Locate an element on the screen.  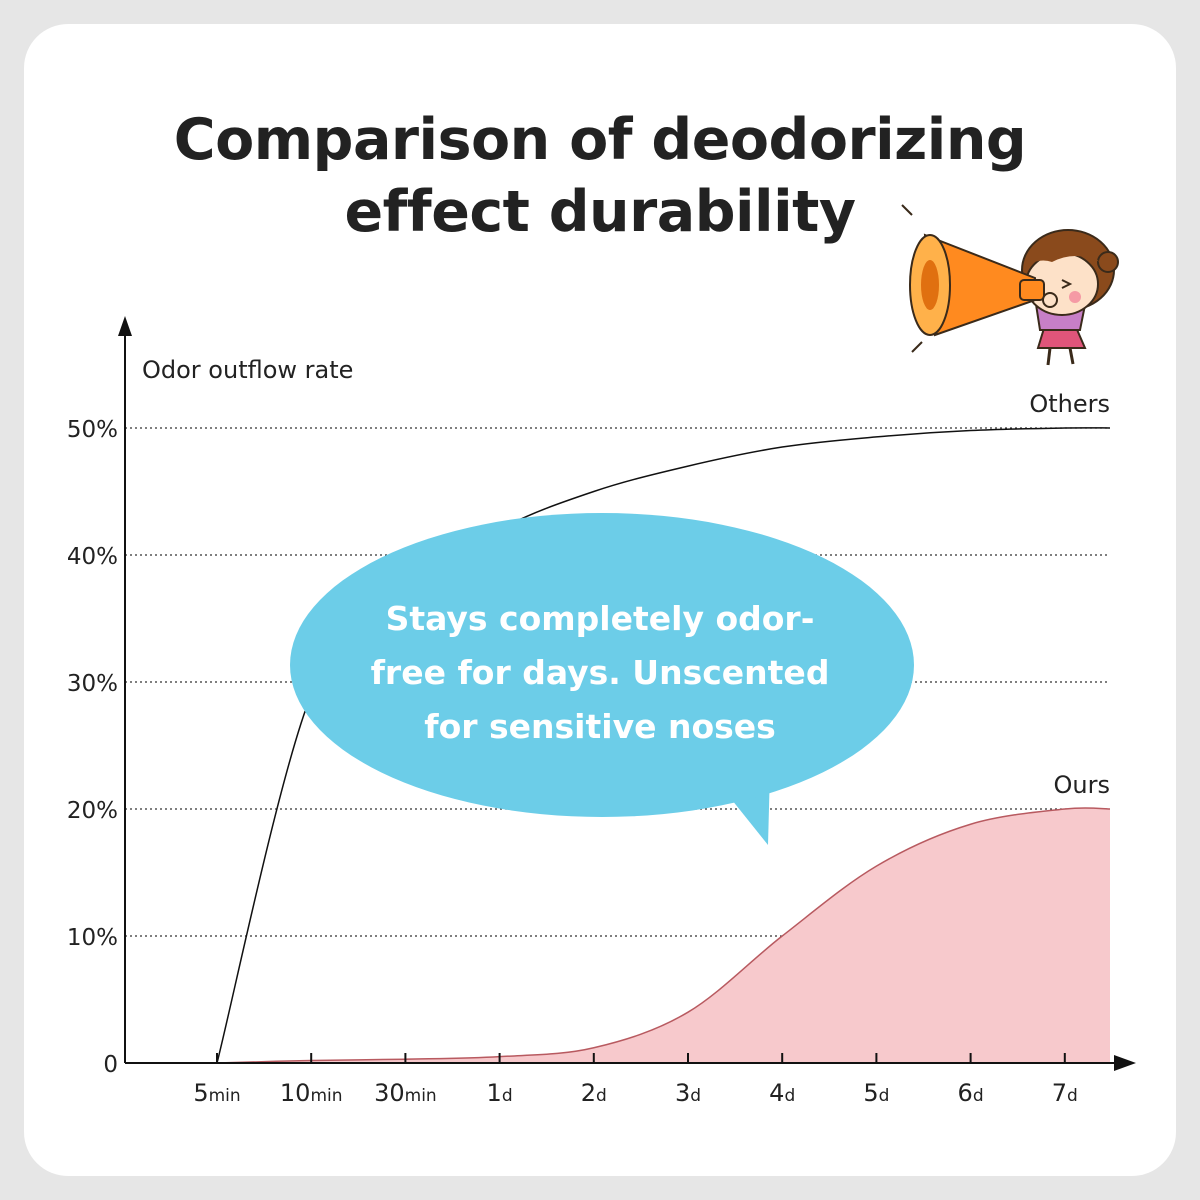
y-axis-arrow is located at coordinates (125, 326).